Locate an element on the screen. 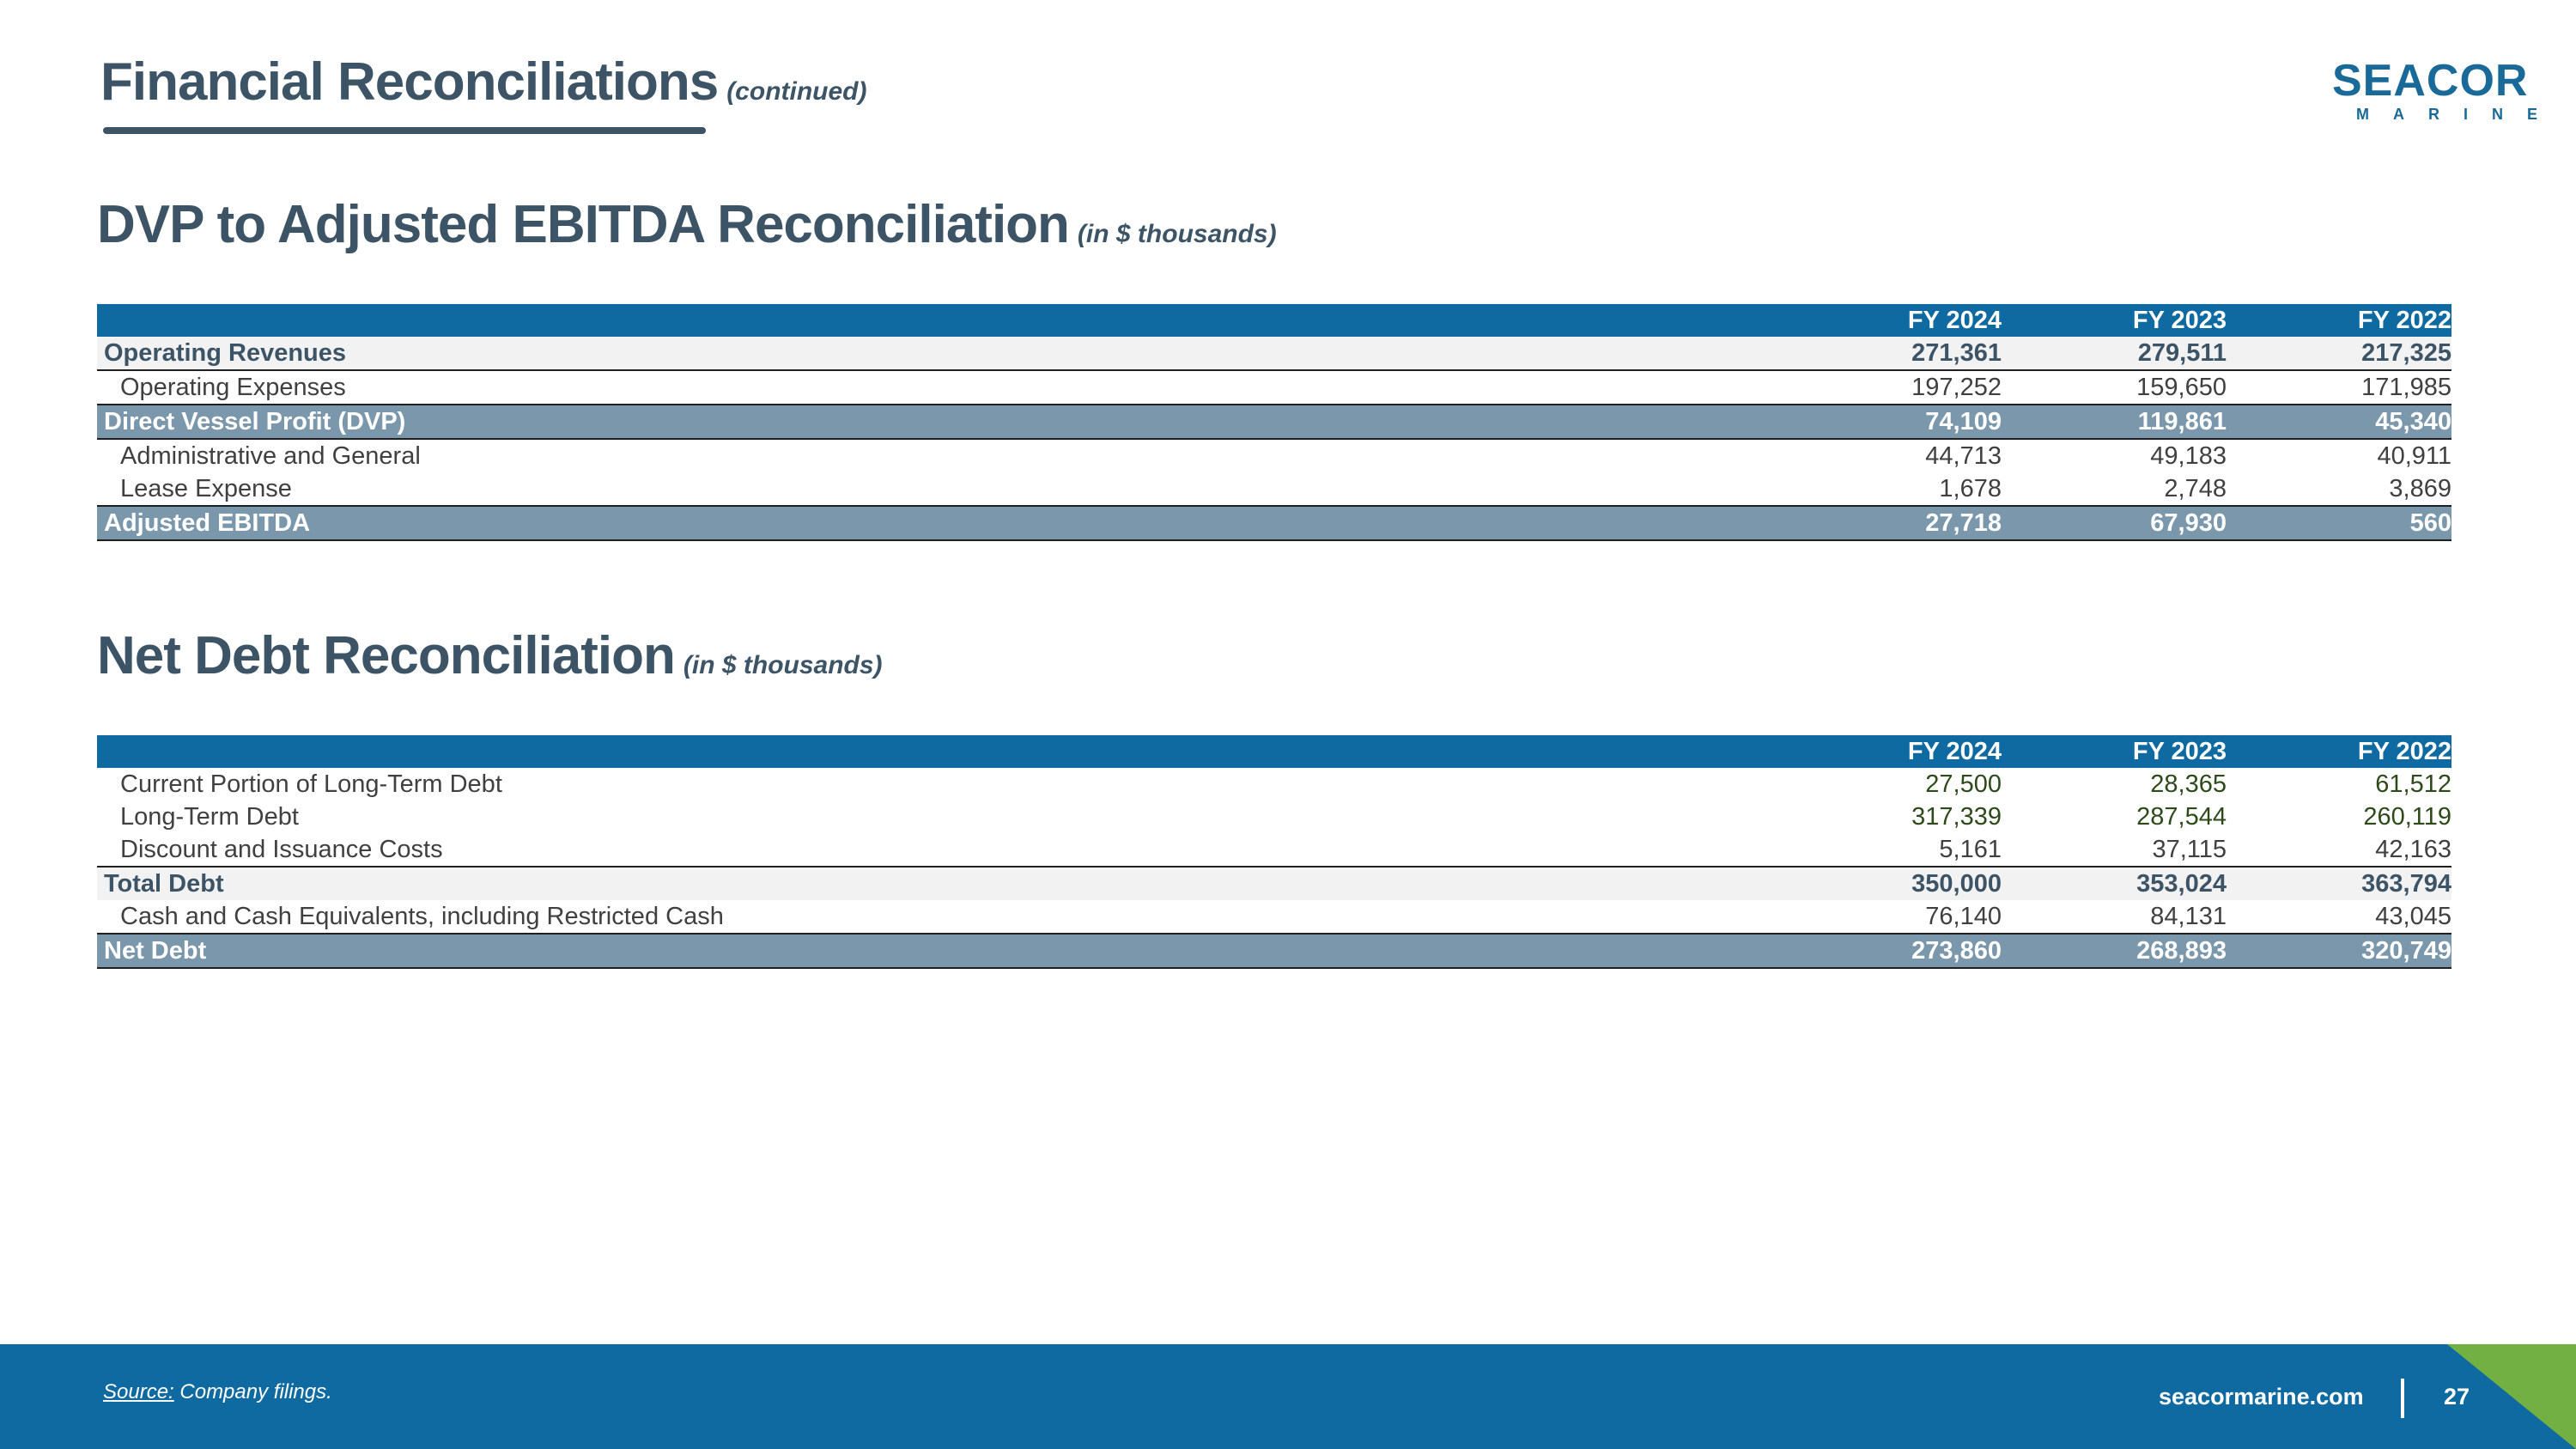 The width and height of the screenshot is (2576, 1449). row-label: Adjusted EBITDA is located at coordinates (937, 523).